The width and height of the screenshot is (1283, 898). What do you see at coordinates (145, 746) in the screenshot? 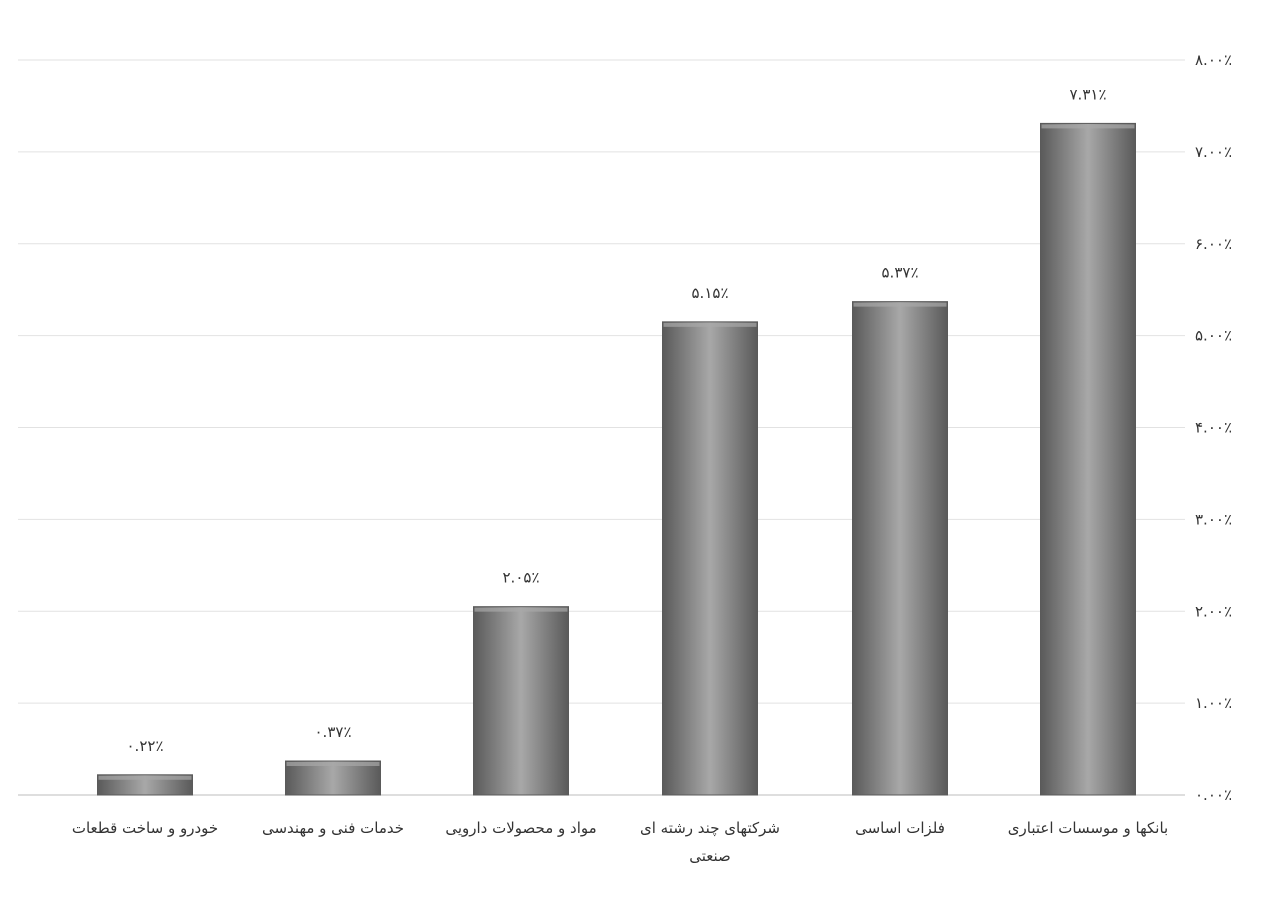
I see `data-label: ۰.۲۲٪` at bounding box center [145, 746].